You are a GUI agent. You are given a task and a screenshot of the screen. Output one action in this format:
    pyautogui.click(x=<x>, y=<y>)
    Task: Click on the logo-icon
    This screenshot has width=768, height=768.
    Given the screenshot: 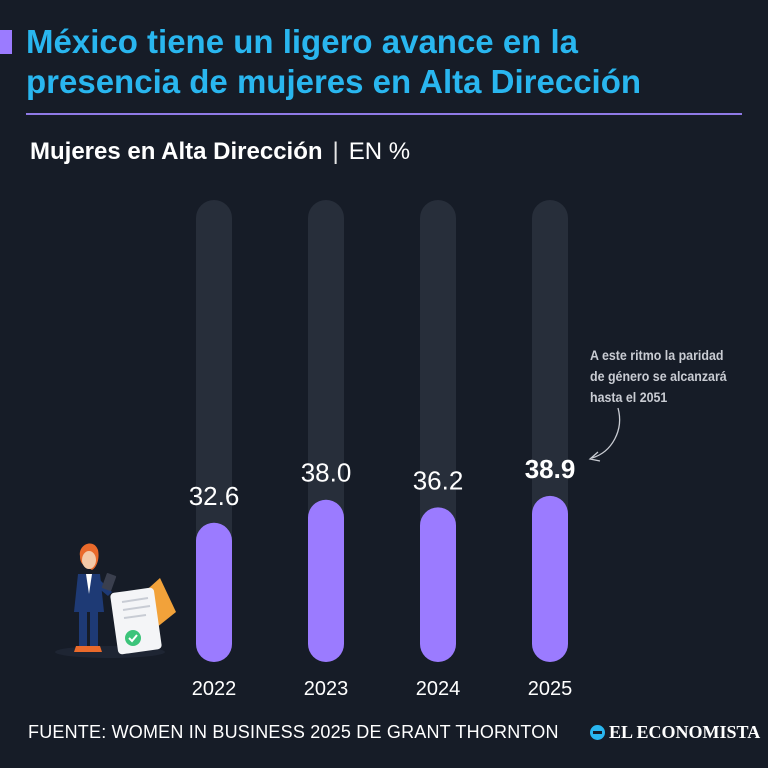 What is the action you would take?
    pyautogui.click(x=597, y=732)
    